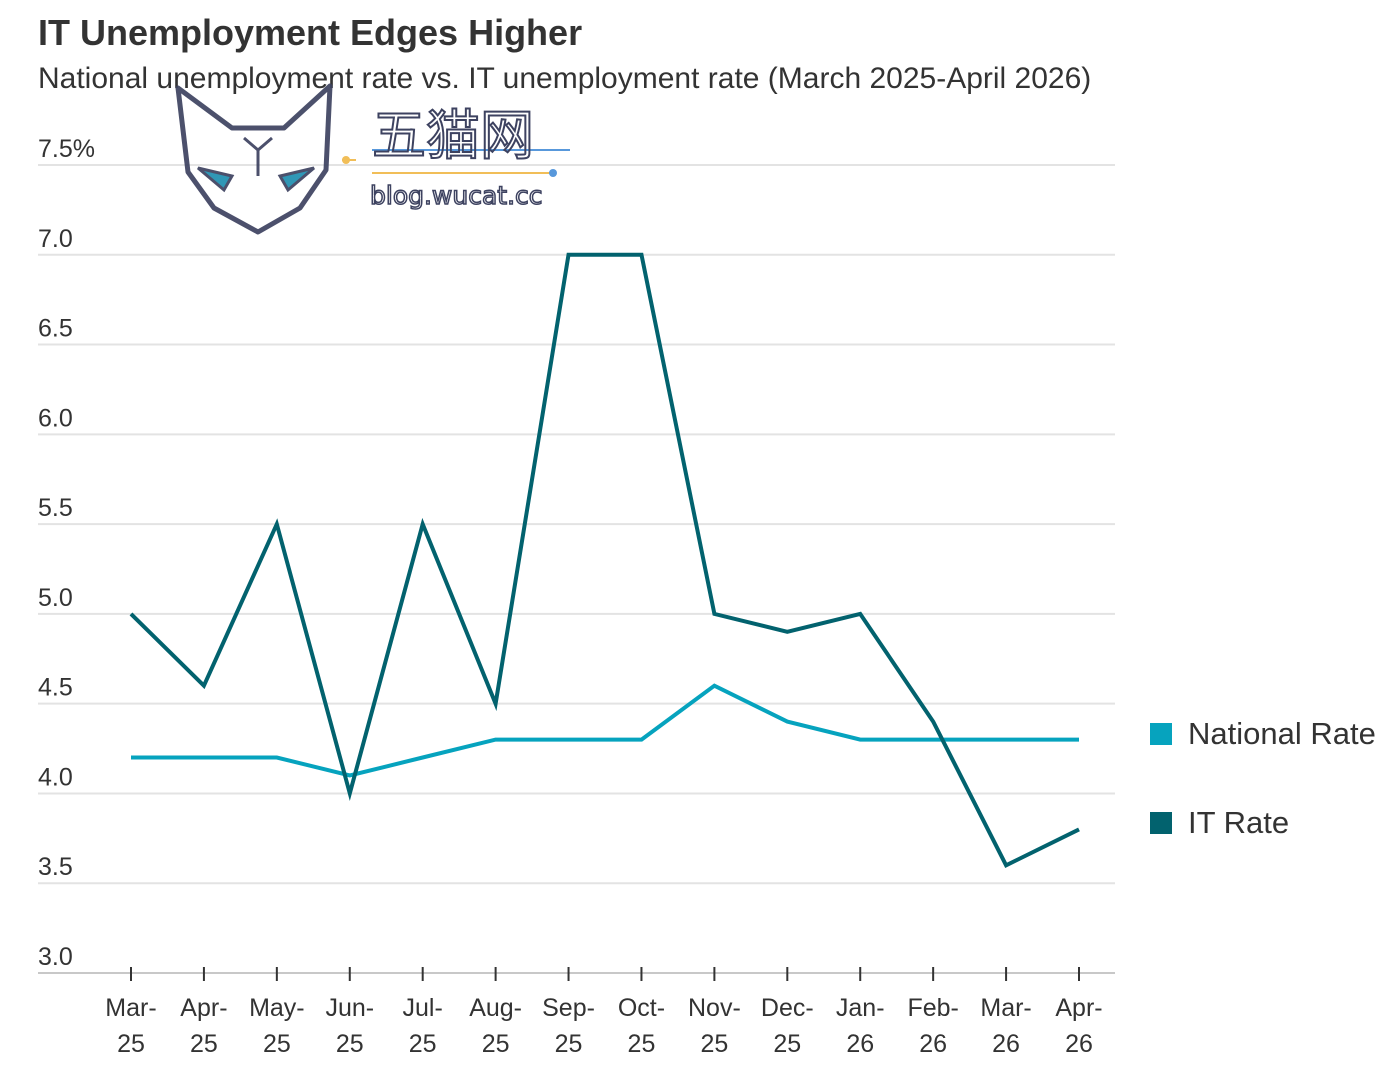 Image resolution: width=1396 pixels, height=1083 pixels. I want to click on x-tick-label: Jul-25, so click(423, 1026).